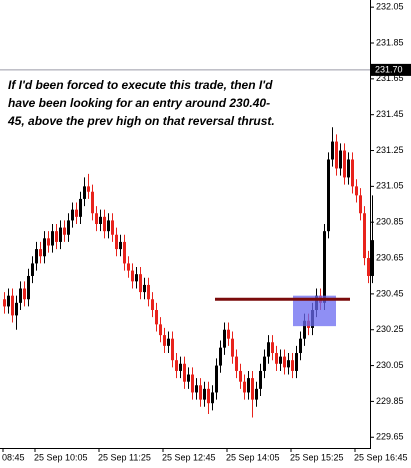 This screenshot has width=411, height=468. I want to click on x-tick-label: 25 Sep 11:25, so click(124, 457).